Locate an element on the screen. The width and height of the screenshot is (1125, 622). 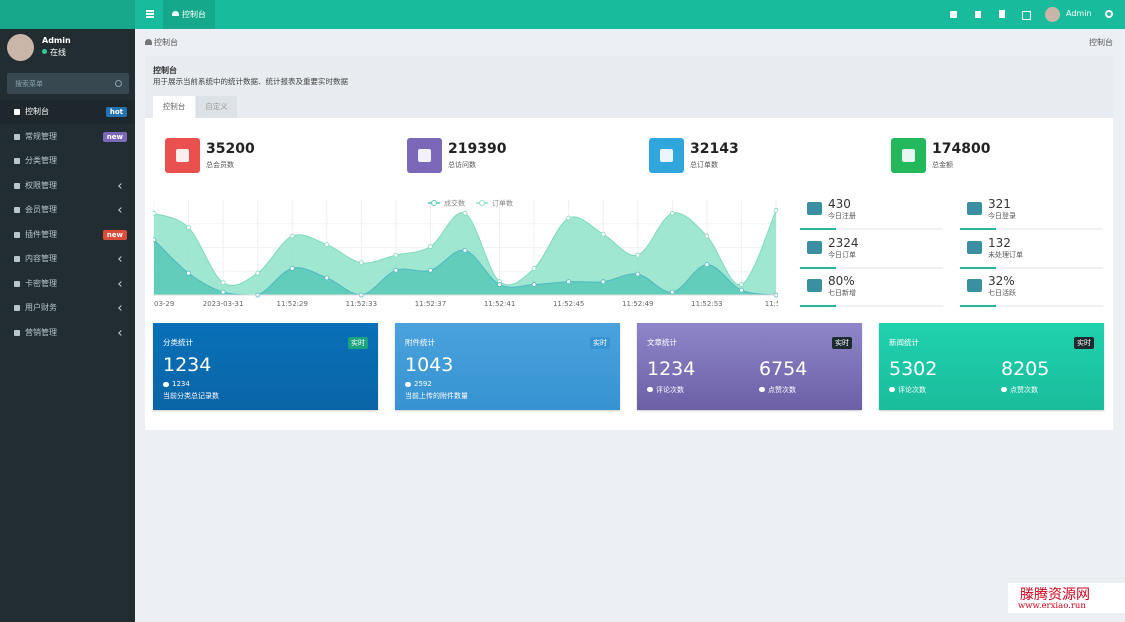
card-title: 附件统计 is located at coordinates (420, 342).